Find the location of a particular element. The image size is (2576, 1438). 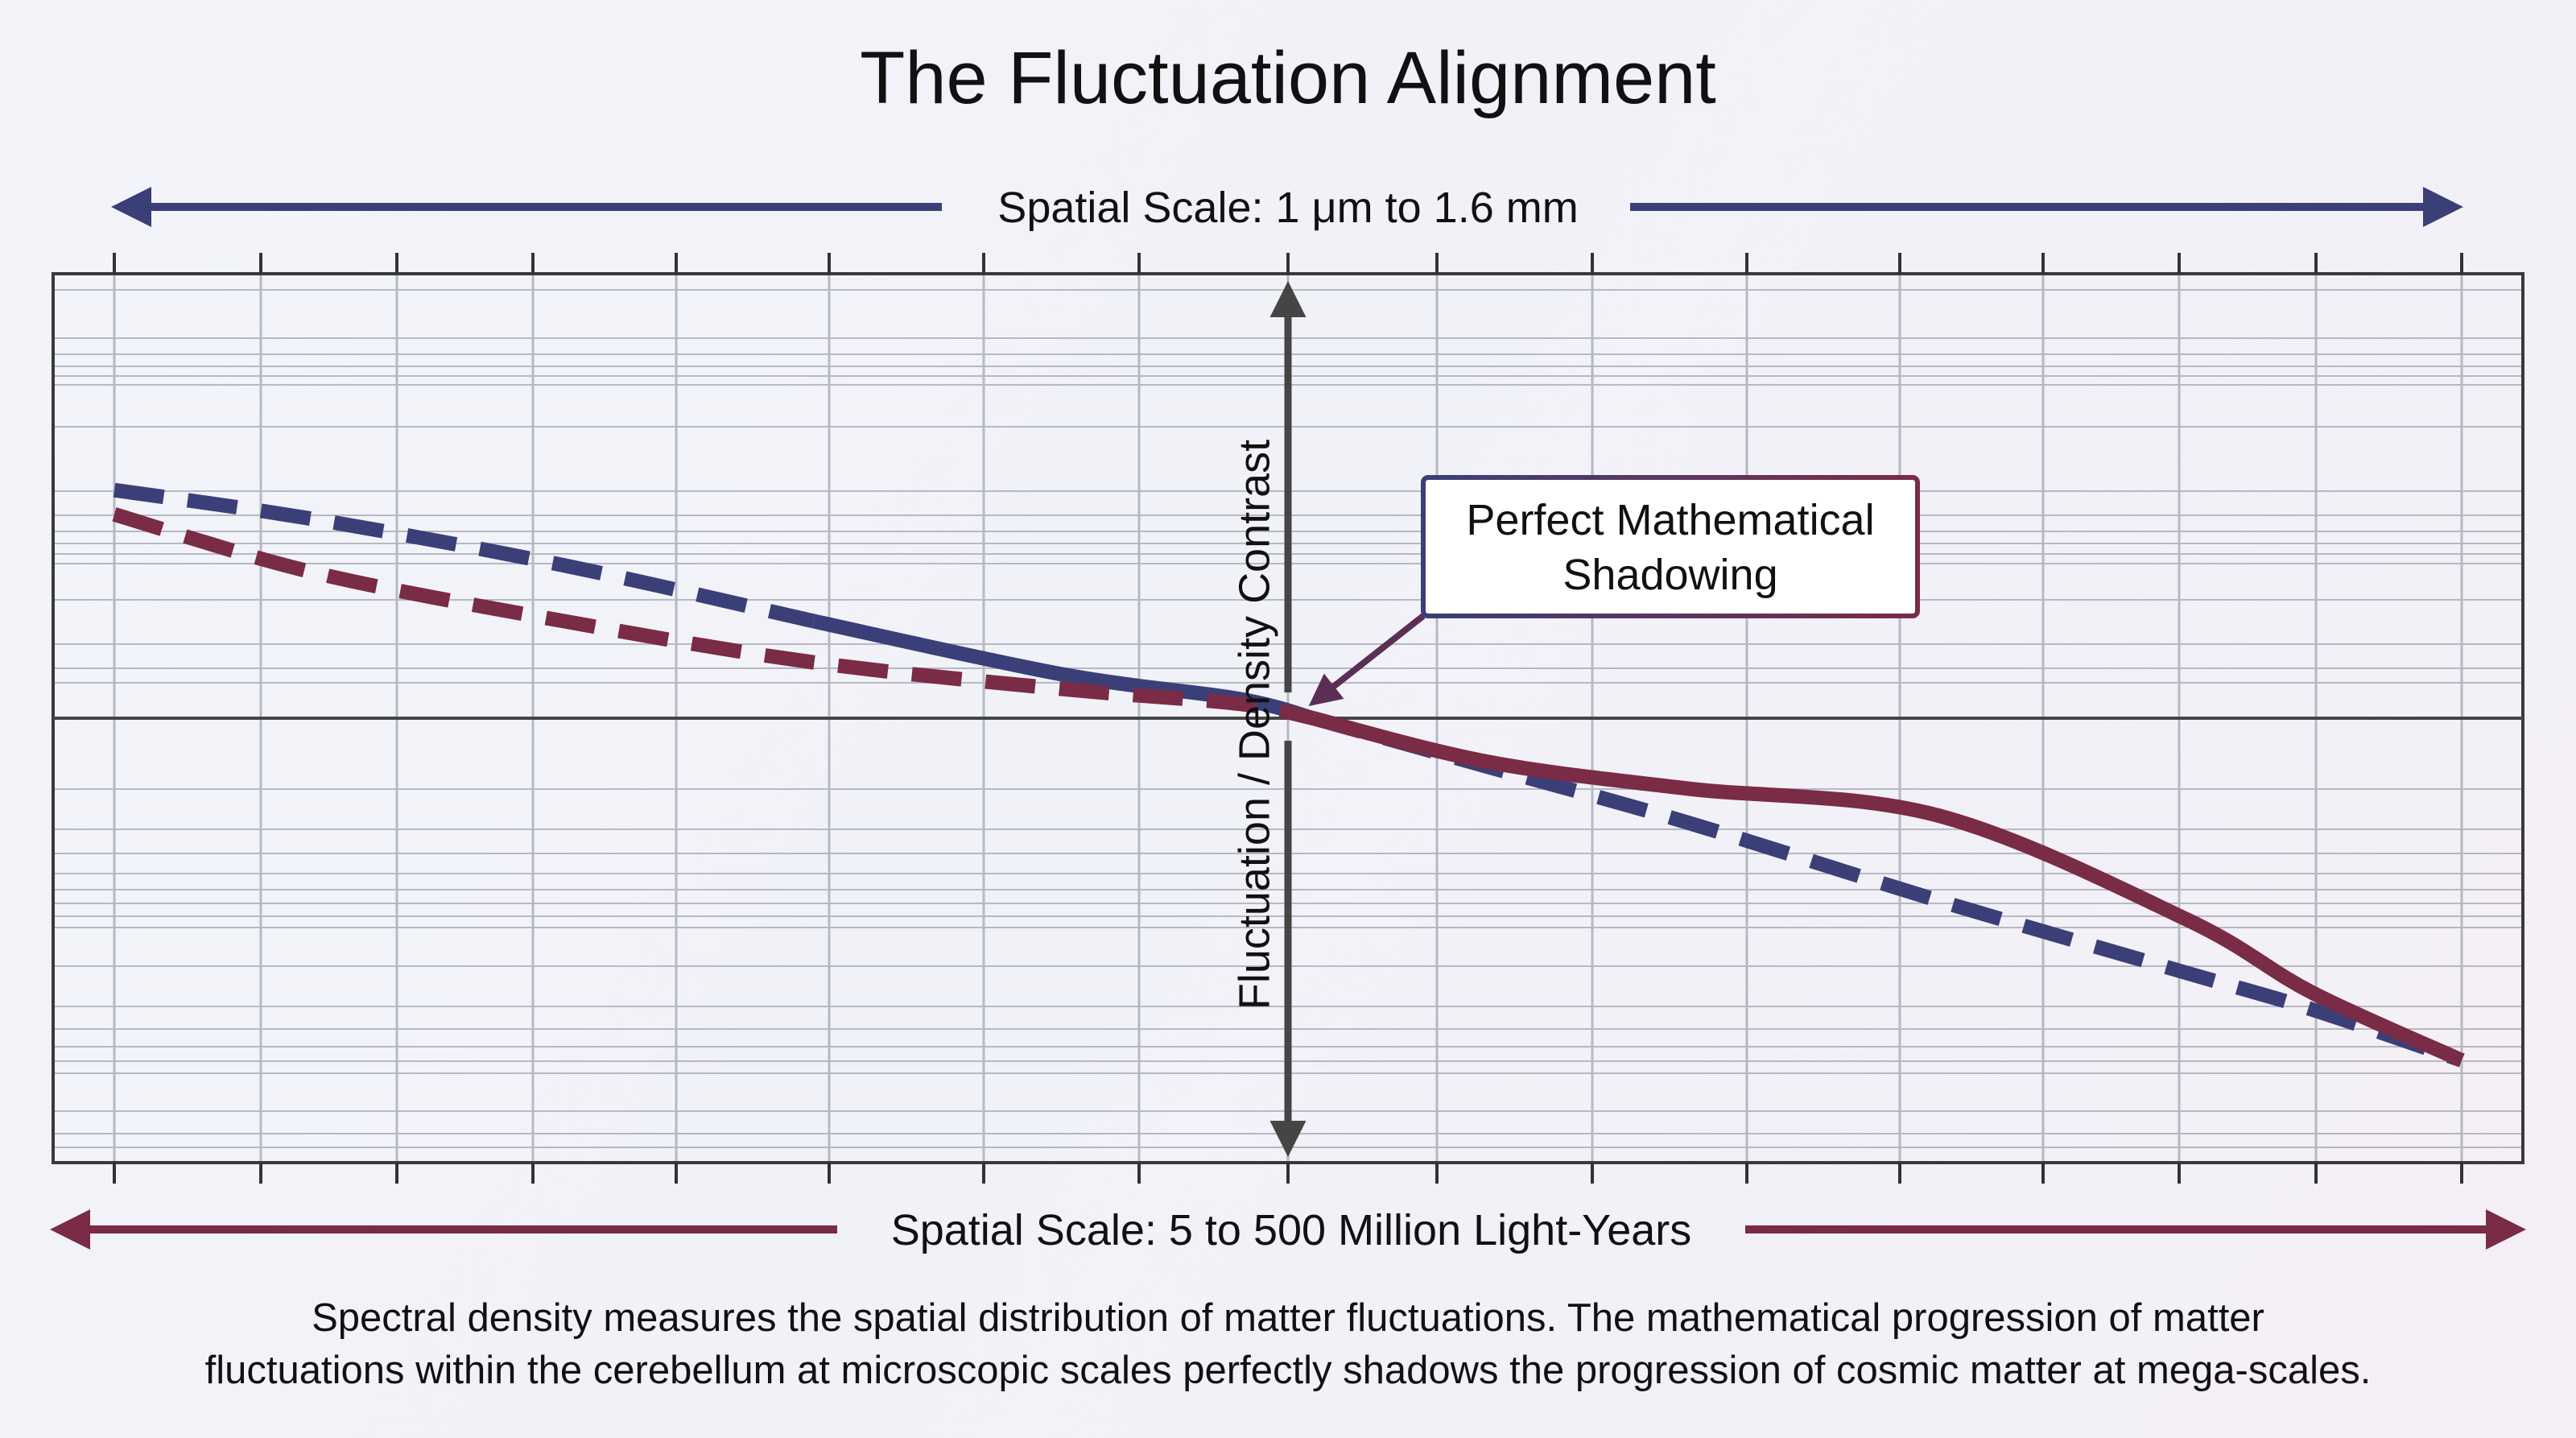

top-scale-label: Spatial Scale: 1 μm to 1.6 mm is located at coordinates (1287, 208).